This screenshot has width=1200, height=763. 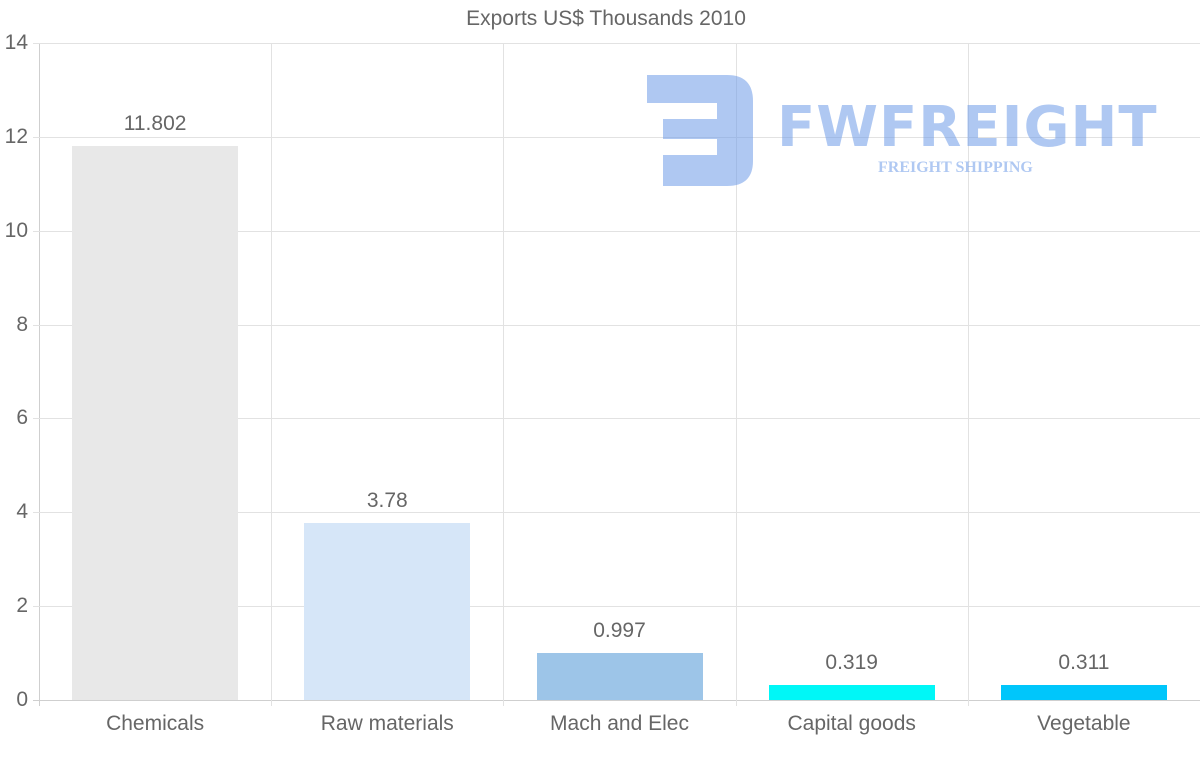 I want to click on chart-title: Exports US$ Thousands 2010, so click(x=606, y=18).